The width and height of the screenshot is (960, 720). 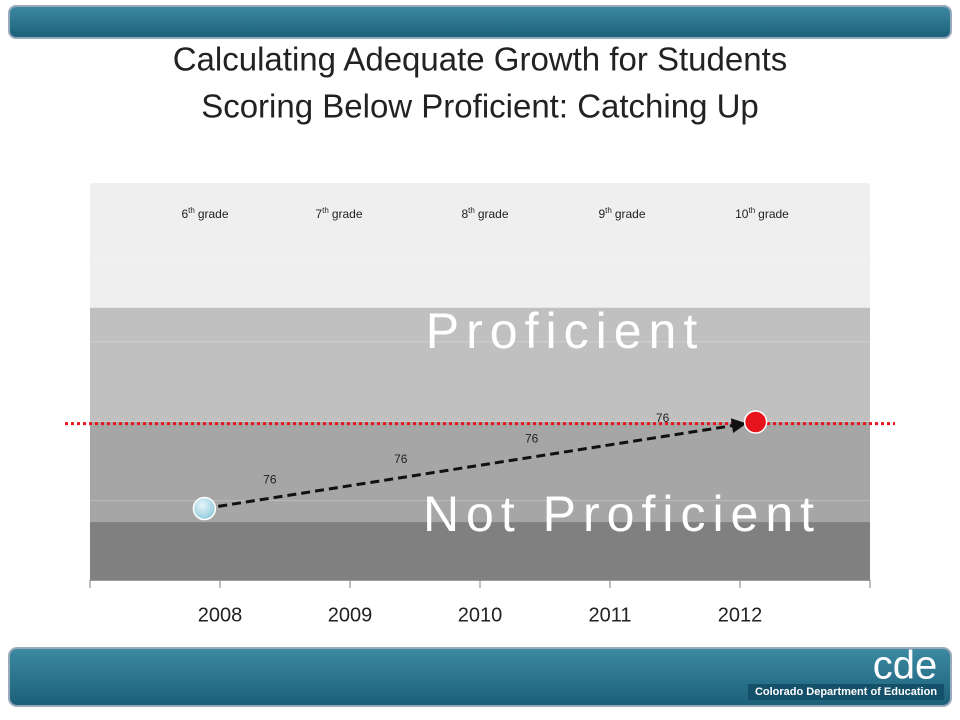 What do you see at coordinates (464, 214) in the screenshot?
I see `grade-number: 8` at bounding box center [464, 214].